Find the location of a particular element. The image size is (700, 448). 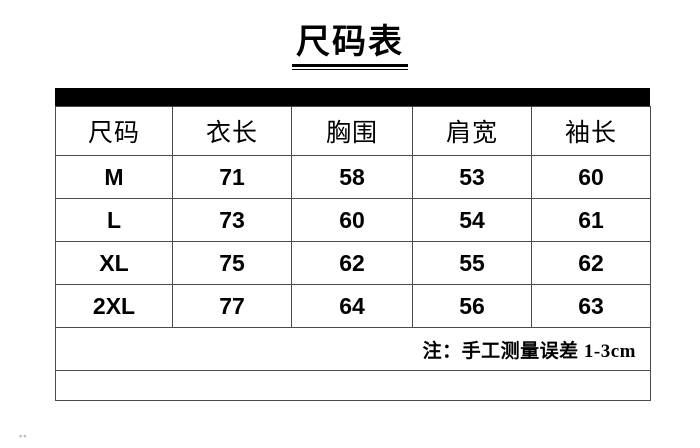

cell-bust: 62 is located at coordinates (352, 263).